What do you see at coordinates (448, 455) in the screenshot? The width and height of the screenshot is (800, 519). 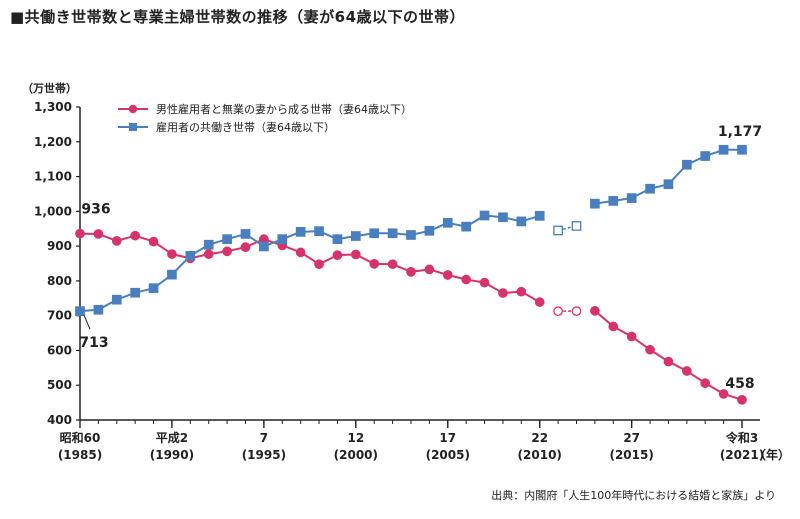 I see `x-tick-year-label: (2005)` at bounding box center [448, 455].